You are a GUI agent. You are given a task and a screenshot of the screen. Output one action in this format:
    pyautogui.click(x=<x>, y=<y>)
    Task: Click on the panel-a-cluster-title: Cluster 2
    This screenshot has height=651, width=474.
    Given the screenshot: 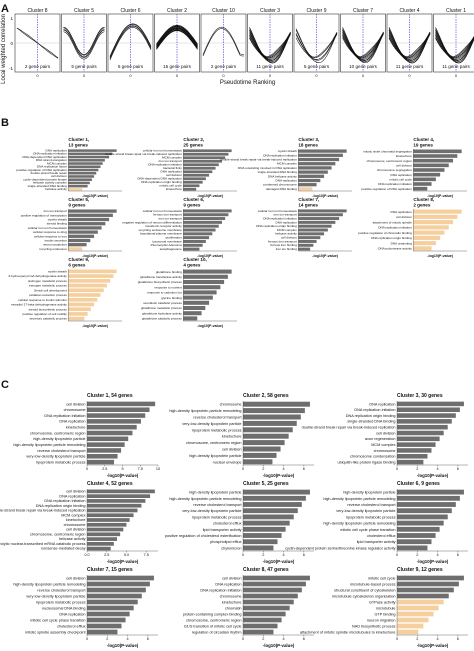 What is the action you would take?
    pyautogui.click(x=177, y=11)
    